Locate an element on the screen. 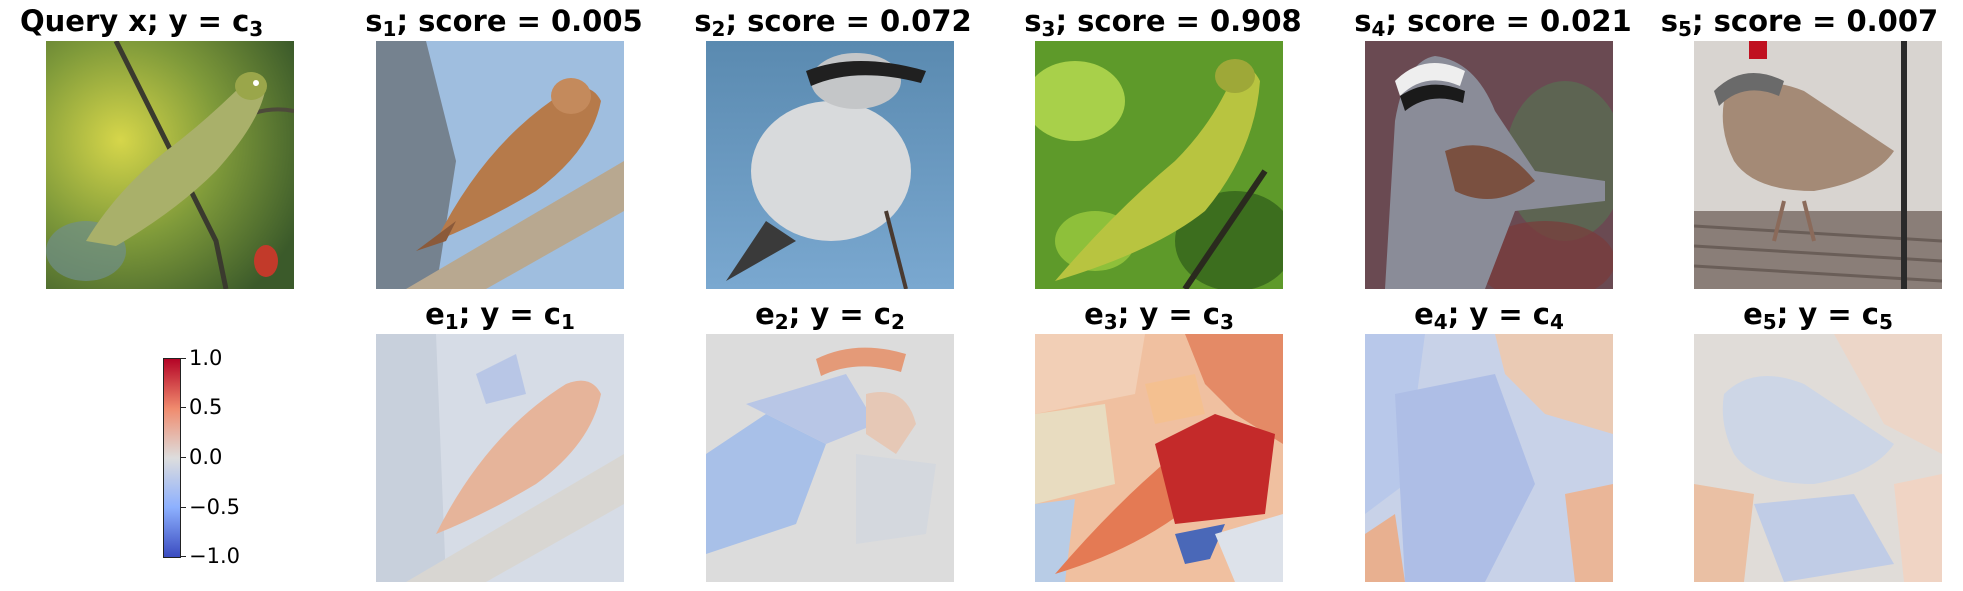 The height and width of the screenshot is (591, 1963). sample-4-title: s4; score = 0.021 is located at coordinates (1493, 22).